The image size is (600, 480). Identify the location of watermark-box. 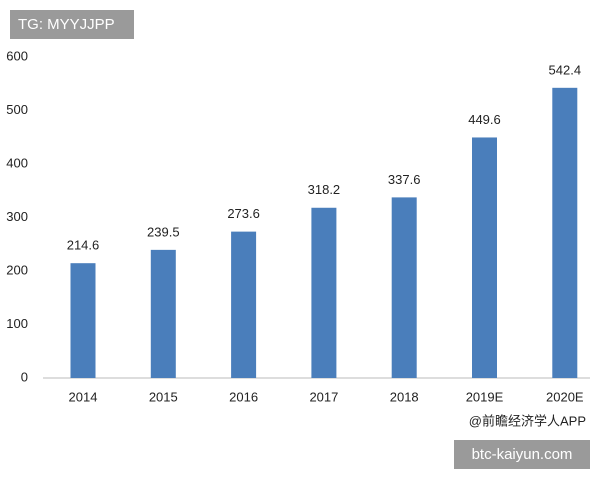
(522, 454).